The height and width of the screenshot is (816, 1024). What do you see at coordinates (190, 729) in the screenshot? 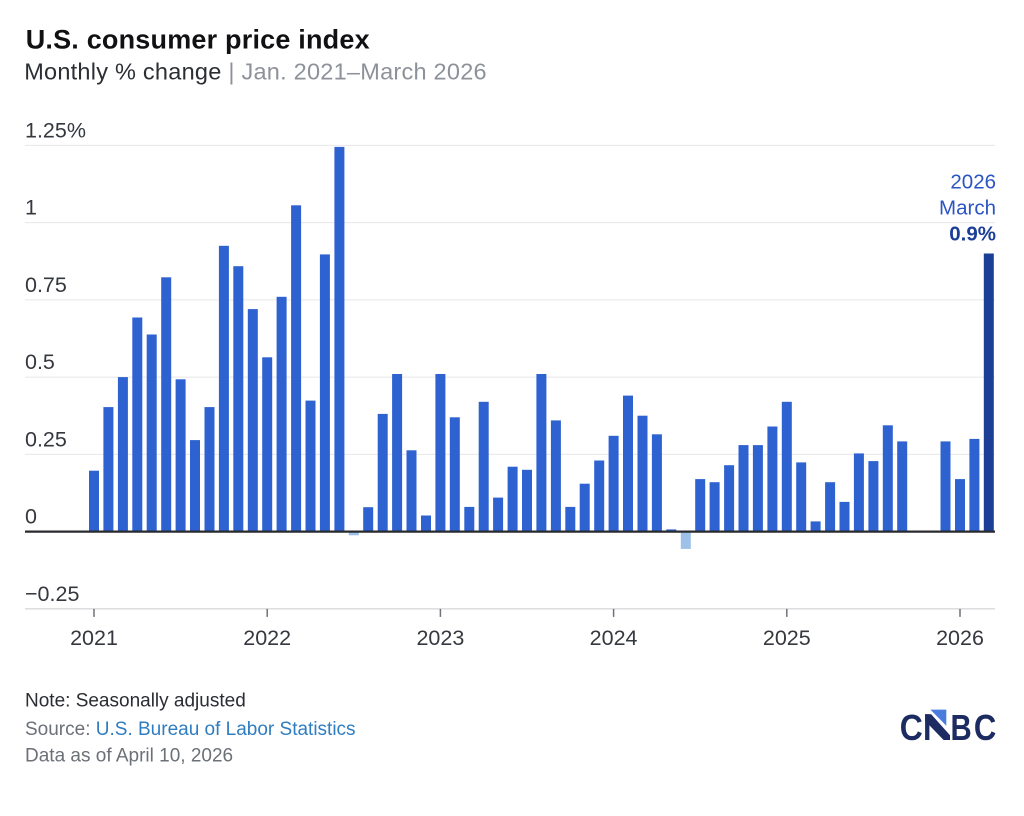
I see `svg-text:Source: U.S. Bureau of Labor S: Source: U.S. Bureau of Labor Statistics` at bounding box center [190, 729].